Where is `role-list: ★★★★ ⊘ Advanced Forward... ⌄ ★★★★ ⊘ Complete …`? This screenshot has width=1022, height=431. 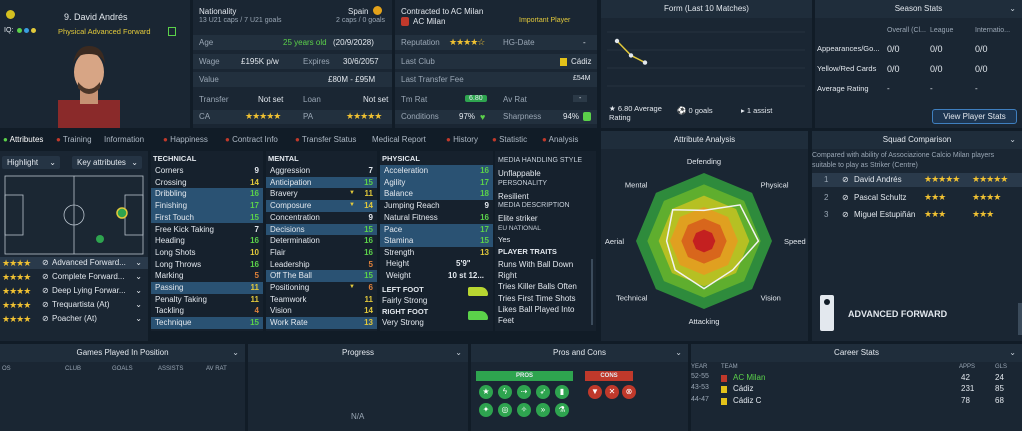
role-list: ★★★★ ⊘ Advanced Forward... ⌄ ★★★★ ⊘ Complete … is located at coordinates (74, 297).